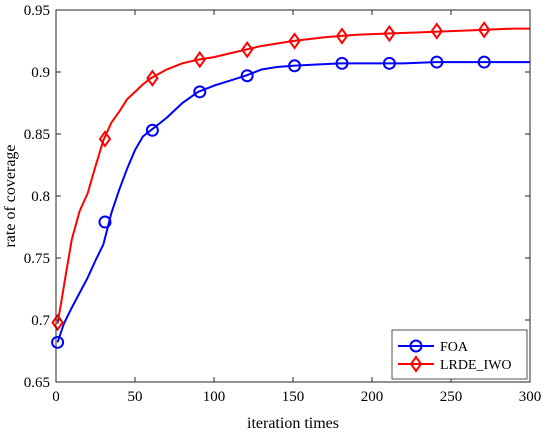 This screenshot has height=439, width=550. I want to click on legend-label-lrde-iwo: LRDE_IWO, so click(476, 365).